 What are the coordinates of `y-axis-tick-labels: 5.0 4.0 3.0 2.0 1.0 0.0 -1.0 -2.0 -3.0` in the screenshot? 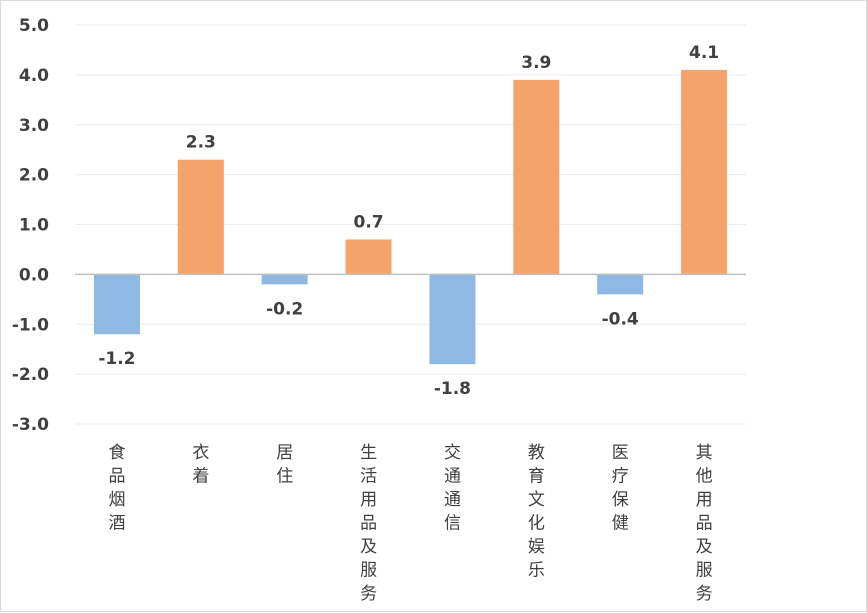 It's located at (30, 225).